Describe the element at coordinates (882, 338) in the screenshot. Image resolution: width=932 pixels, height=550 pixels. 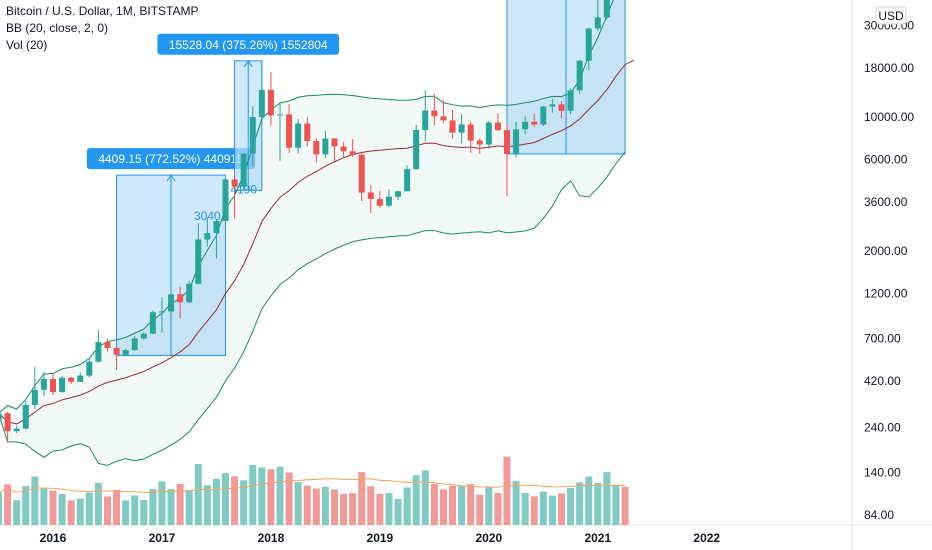
I see `price-tick-label: 700.00` at that location.